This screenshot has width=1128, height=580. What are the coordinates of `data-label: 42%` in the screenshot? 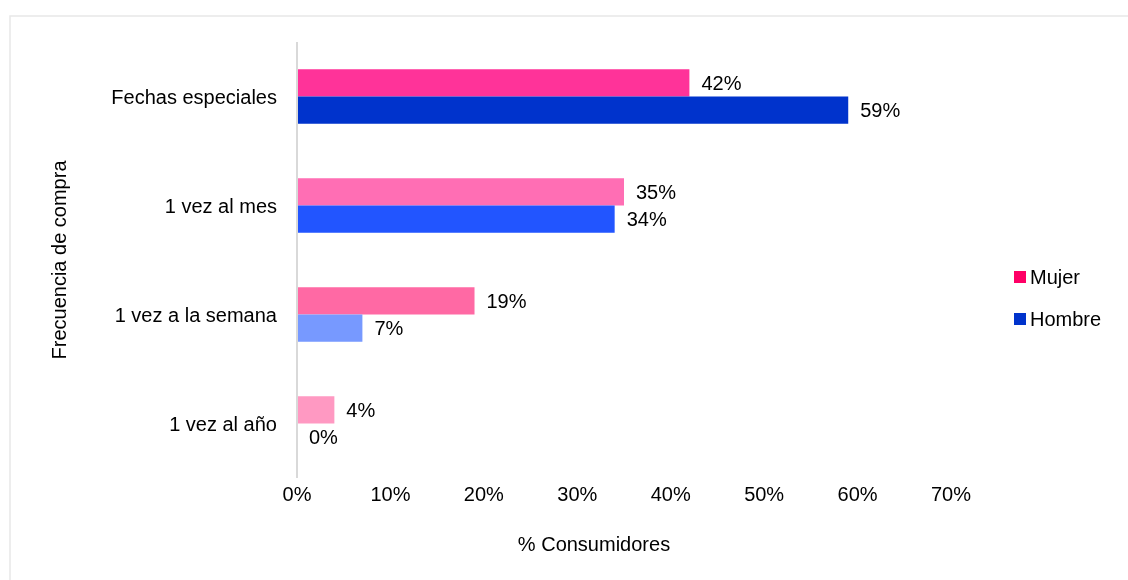 It's located at (721, 82).